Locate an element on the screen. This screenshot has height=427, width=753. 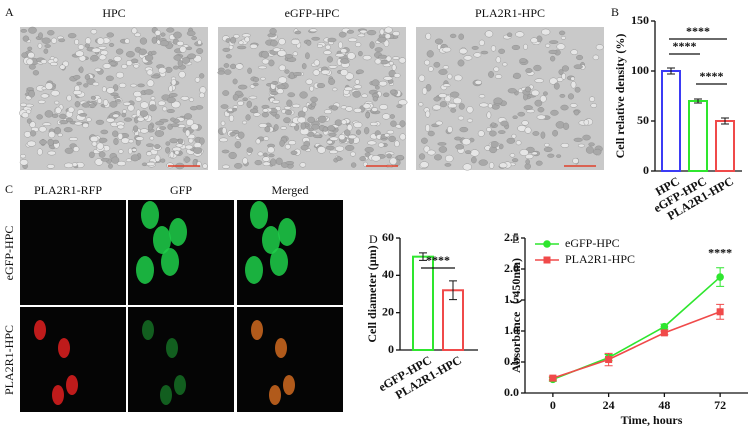
marker is located at coordinates (609, 360).